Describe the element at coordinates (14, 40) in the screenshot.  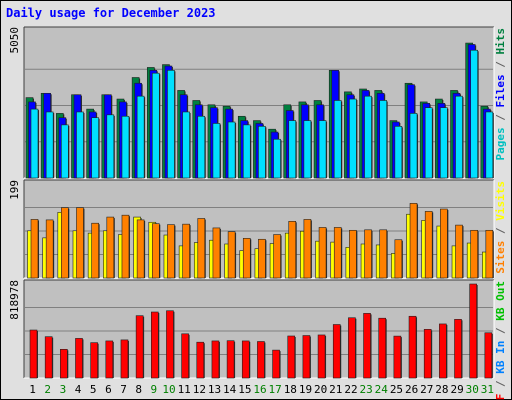
I see `hits-files-pages-ymax-label: 5050` at that location.